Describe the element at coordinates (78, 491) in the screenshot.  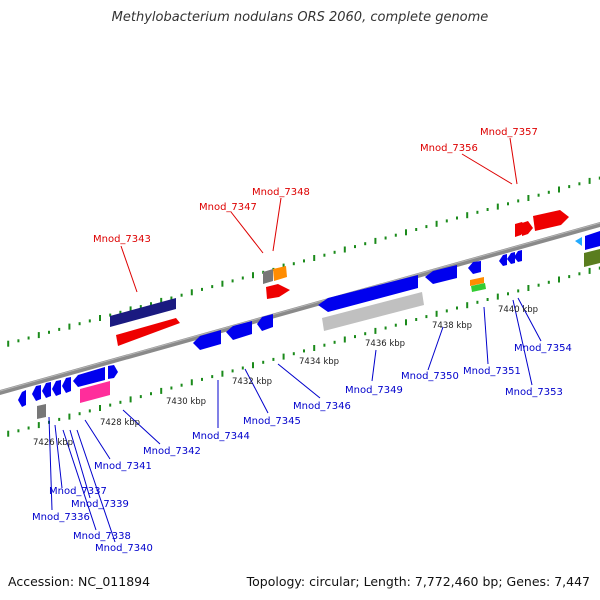
I see `gene-label-mnod-7337: Mnod_7337` at that location.